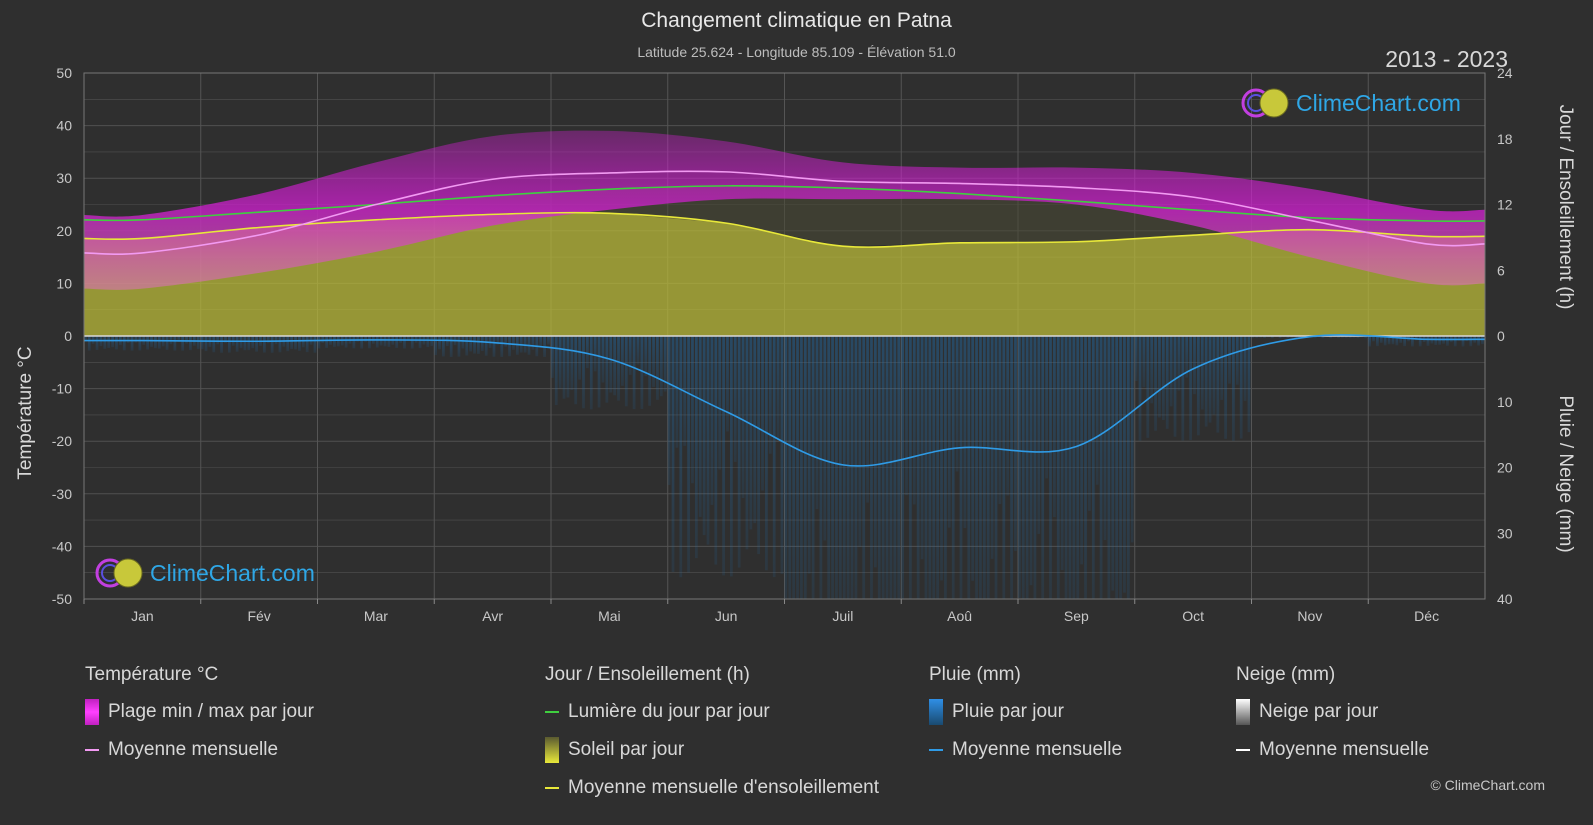  Describe the element at coordinates (796, 20) in the screenshot. I see `chart-title: Changement climatique en Patna` at that location.